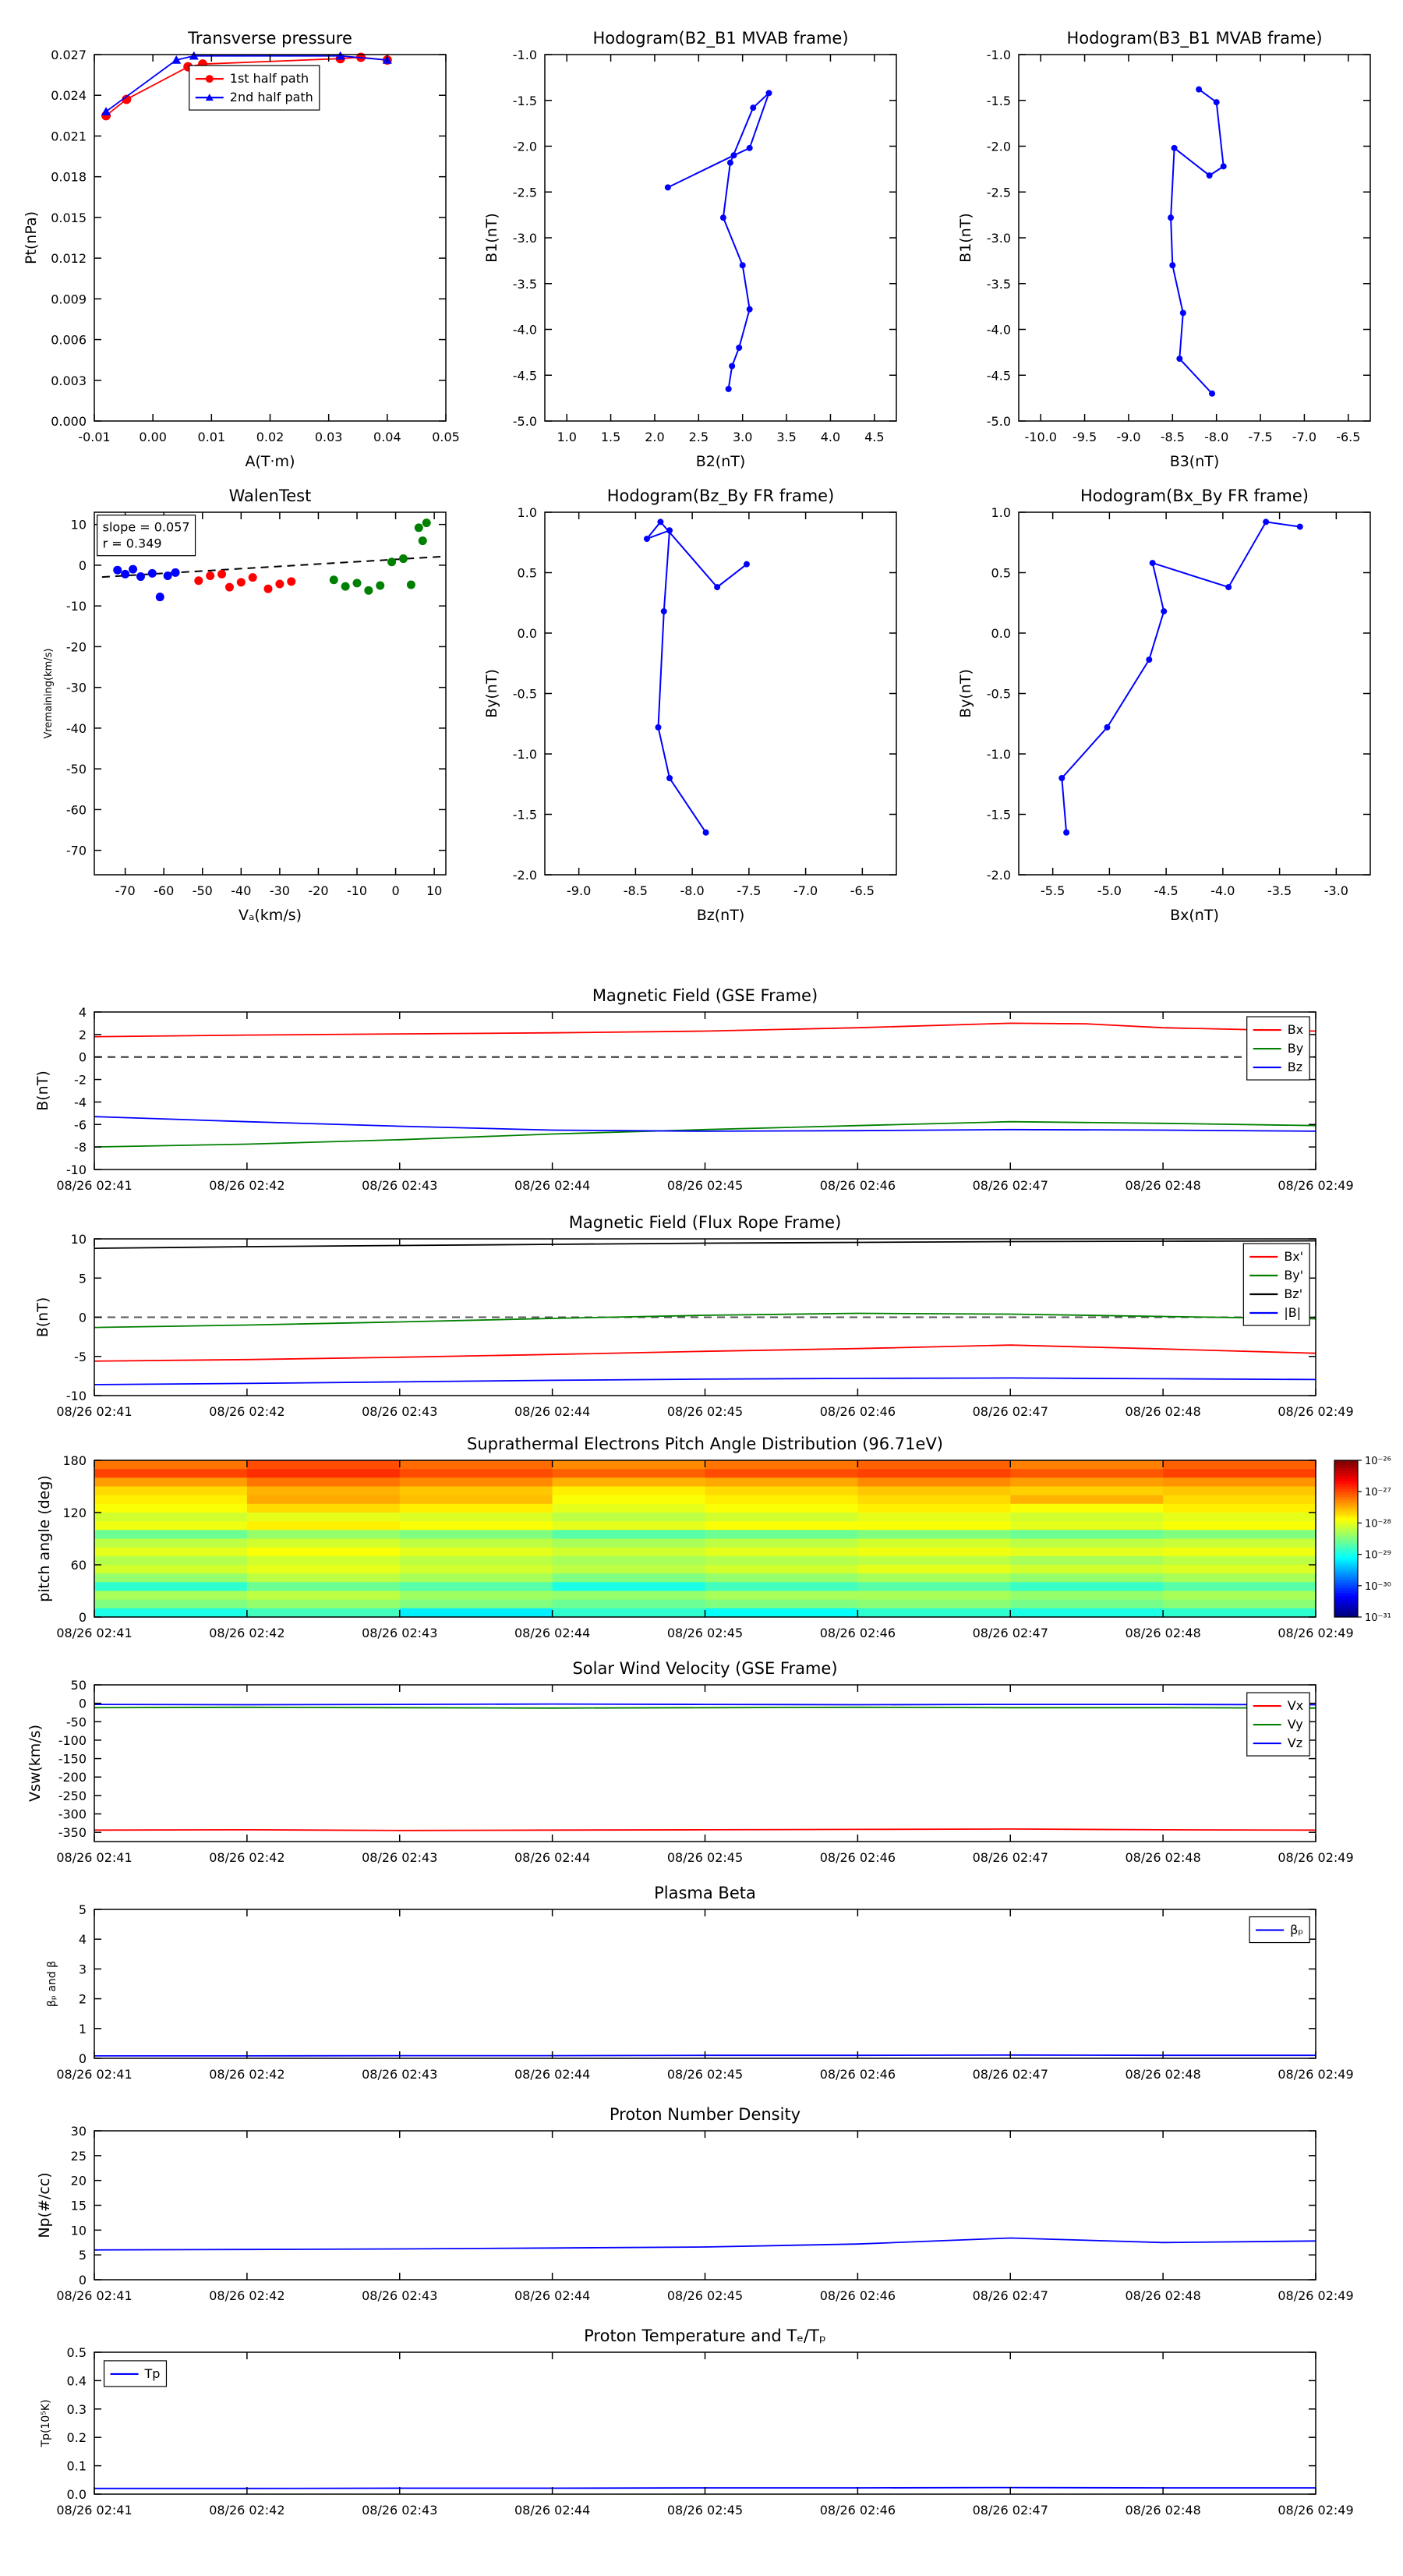 The width and height of the screenshot is (1403, 2576). Describe the element at coordinates (874, 437) in the screenshot. I see `x-tick-label: 4.5` at that location.